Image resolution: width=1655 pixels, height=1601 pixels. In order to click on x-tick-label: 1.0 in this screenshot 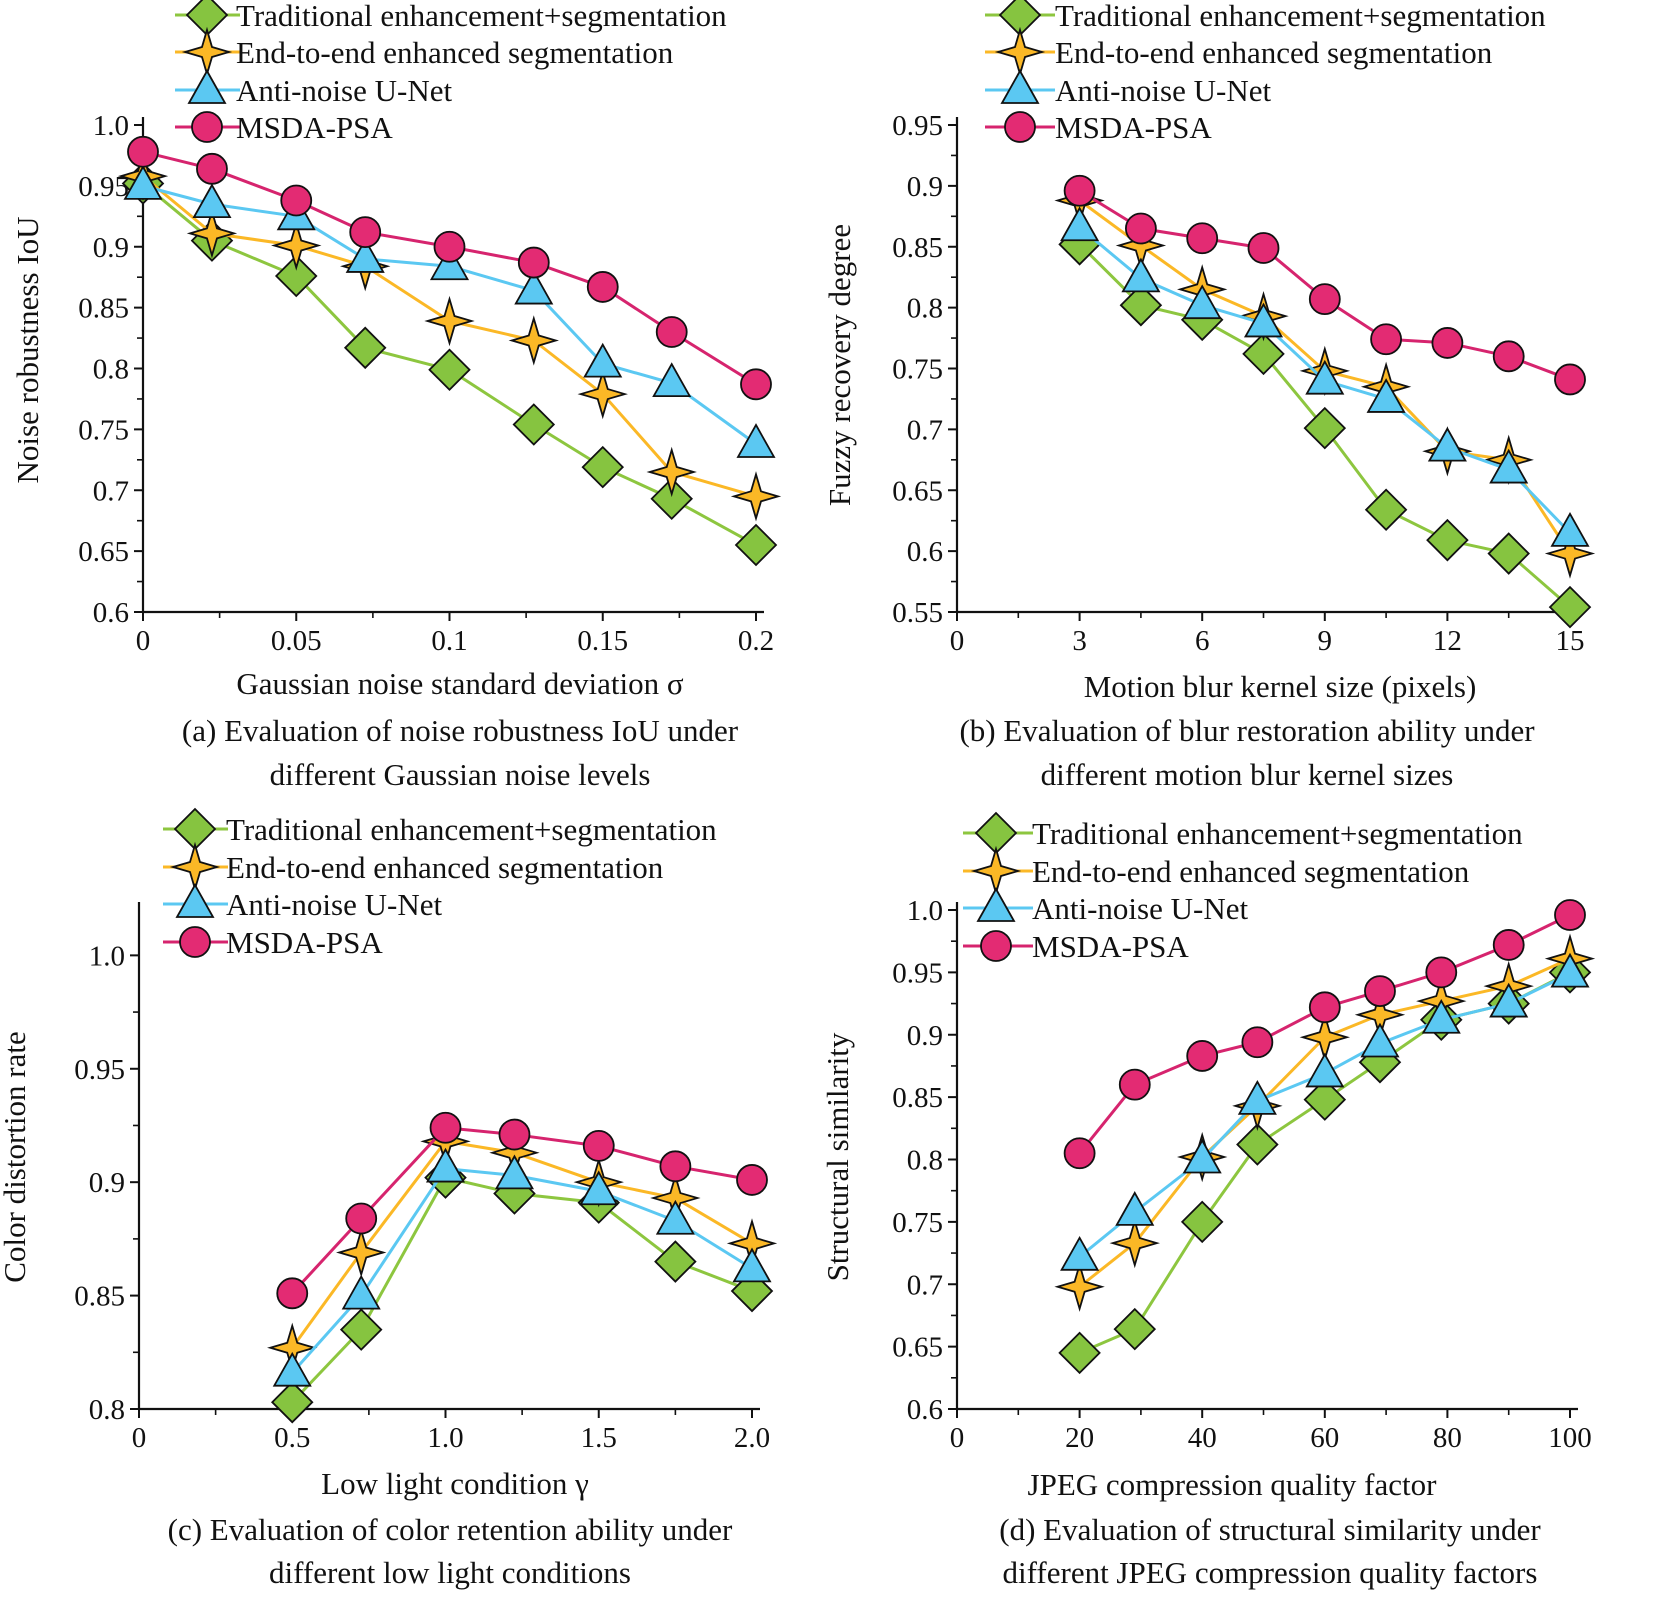, I will do `click(445, 1438)`.